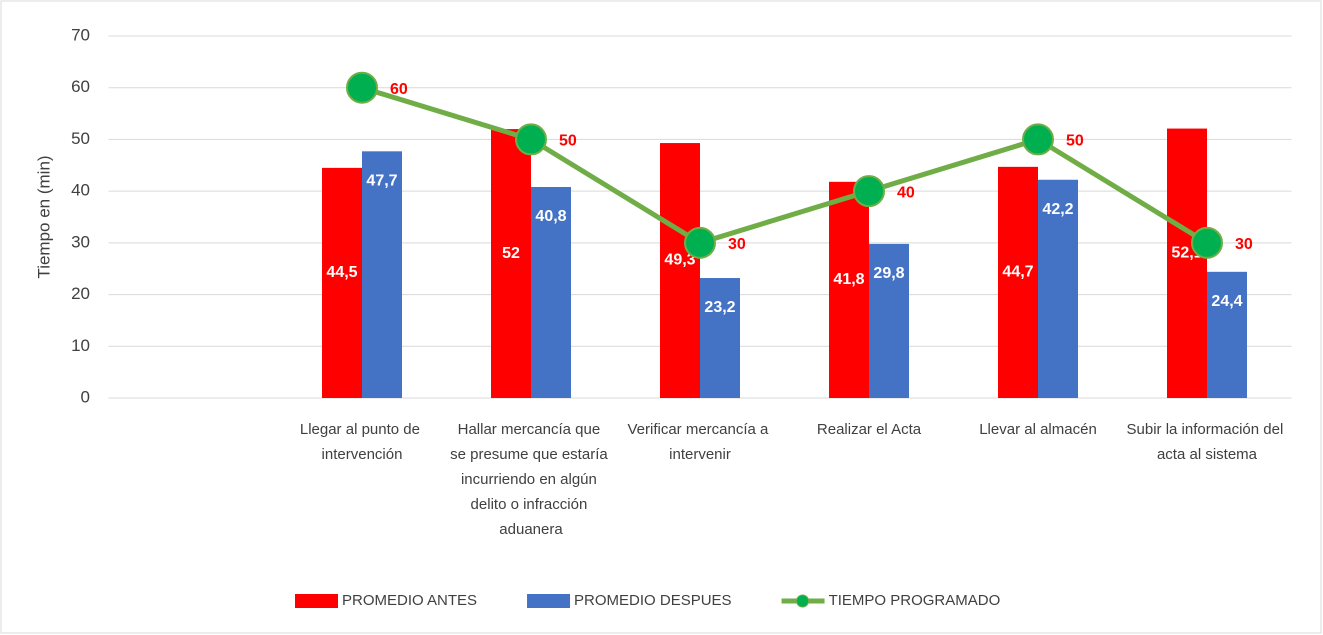 This screenshot has width=1323, height=635. Describe the element at coordinates (915, 600) in the screenshot. I see `legend-label: TIEMPO PROGRAMADO` at that location.